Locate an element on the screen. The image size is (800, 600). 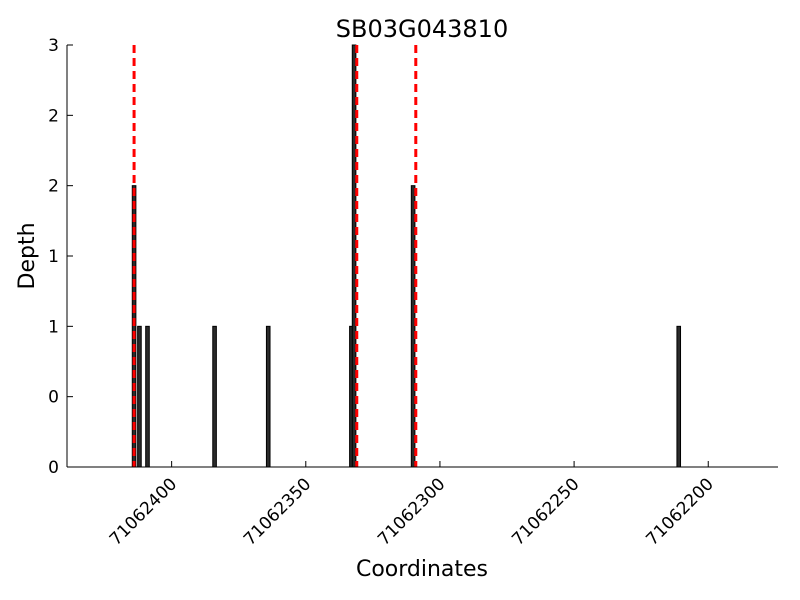
x-tick-label: 71062200 is located at coordinates (679, 511).